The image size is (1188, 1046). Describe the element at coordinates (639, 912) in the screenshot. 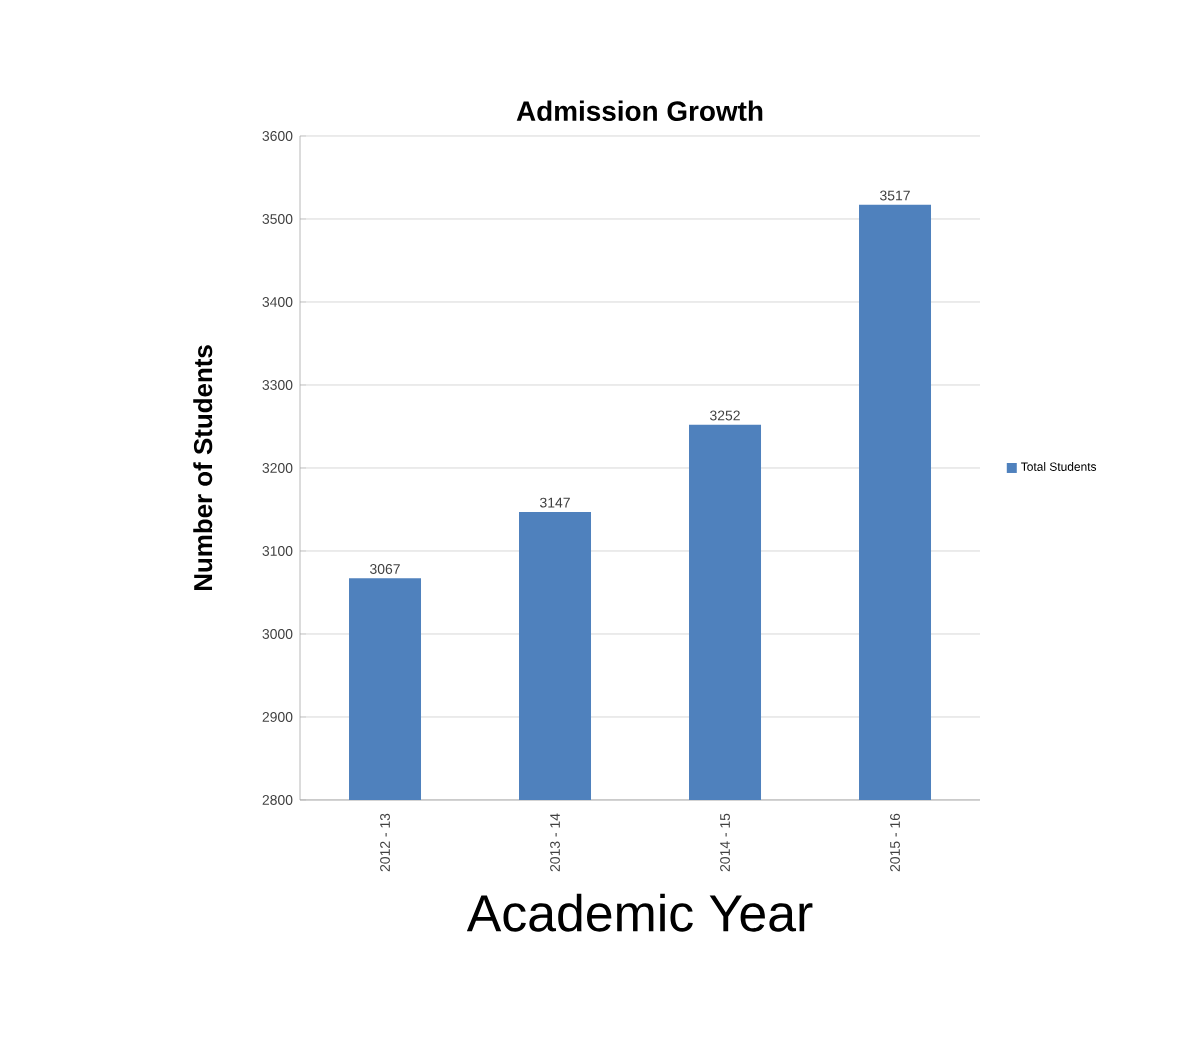

I see `x-axis-title: Academic Year` at that location.